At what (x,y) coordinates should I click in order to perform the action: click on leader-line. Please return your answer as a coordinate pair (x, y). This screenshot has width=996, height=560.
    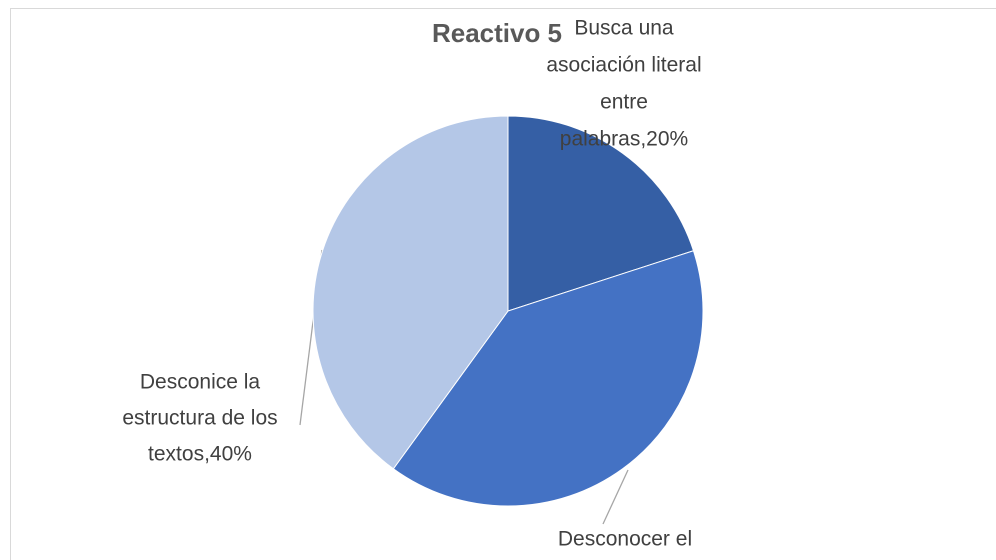
    Looking at the image, I should click on (615, 497).